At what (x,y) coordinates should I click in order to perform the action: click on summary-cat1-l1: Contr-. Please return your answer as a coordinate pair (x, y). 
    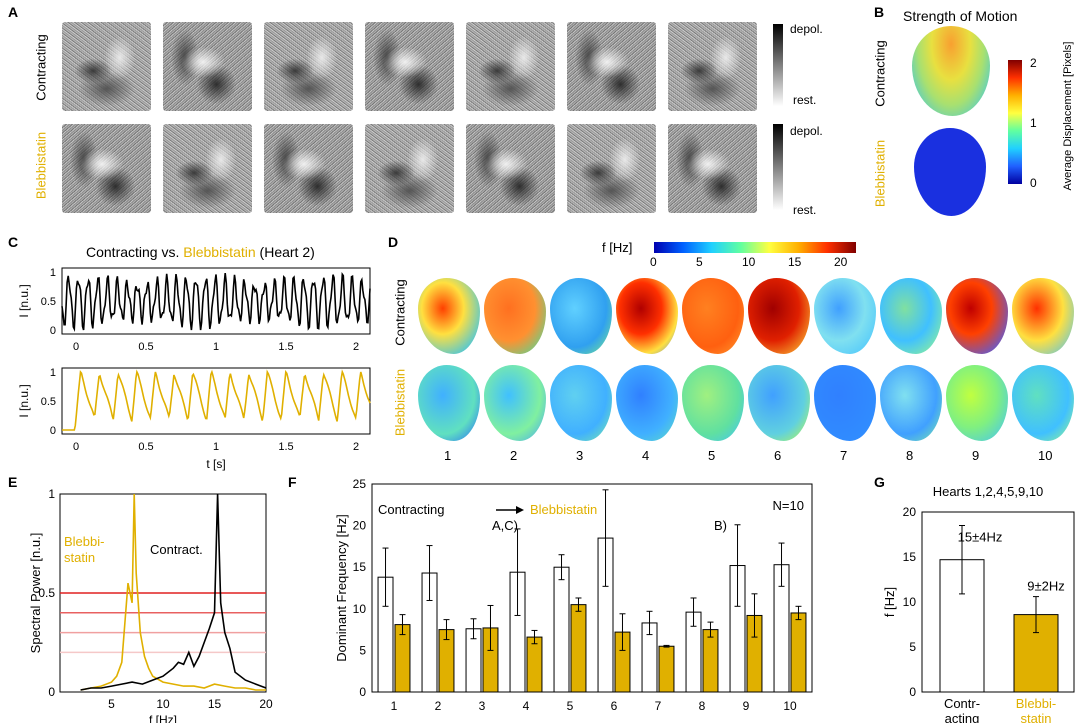
    Looking at the image, I should click on (962, 703).